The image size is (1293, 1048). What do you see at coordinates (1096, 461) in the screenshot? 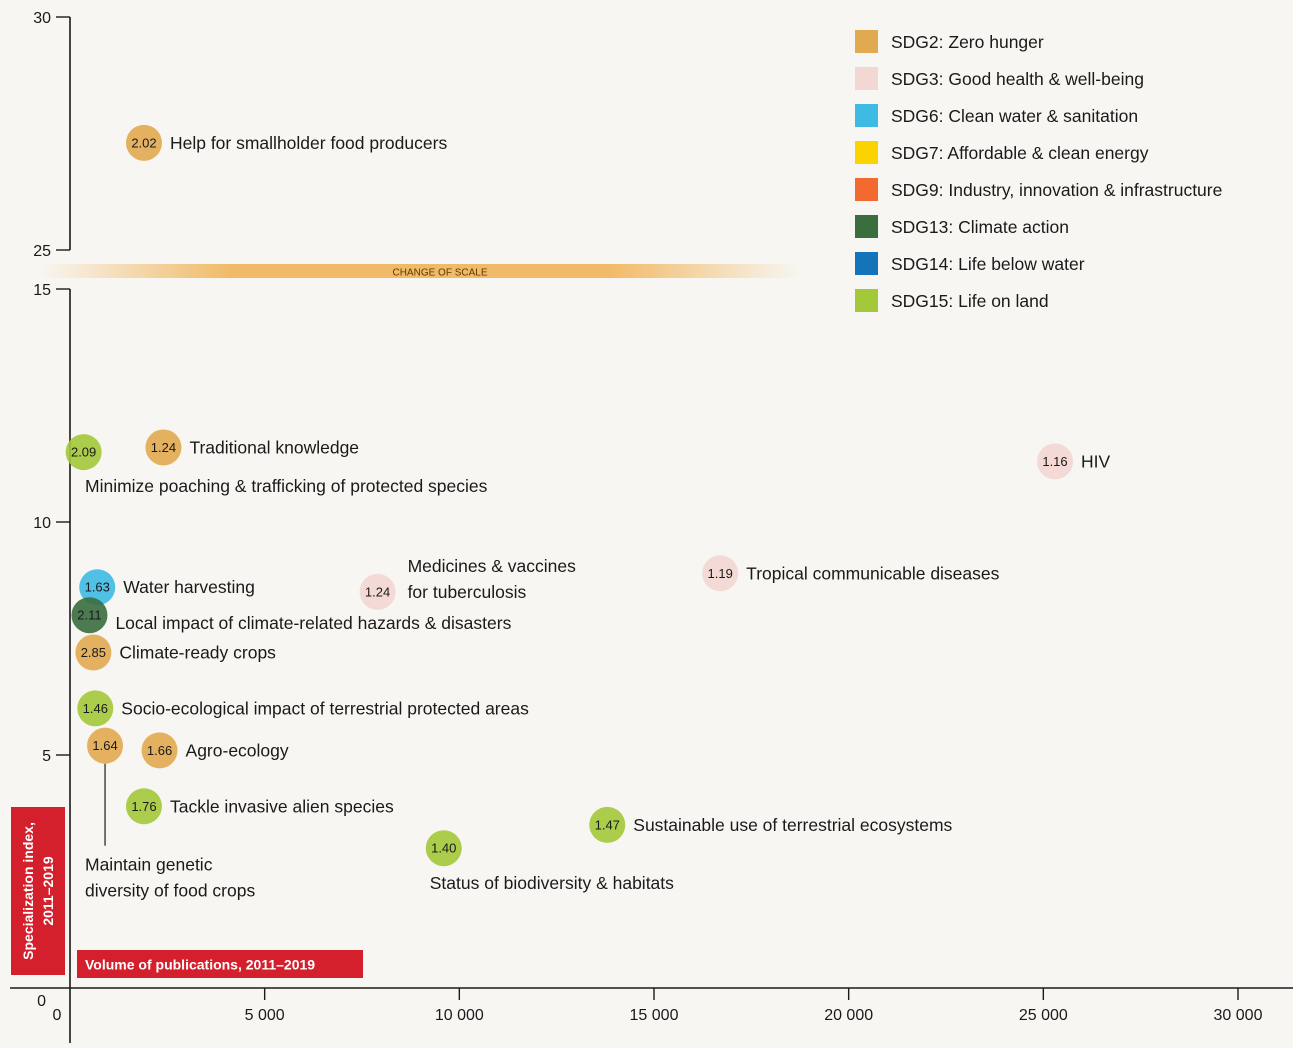
I see `point-name-label: HIV` at bounding box center [1096, 461].